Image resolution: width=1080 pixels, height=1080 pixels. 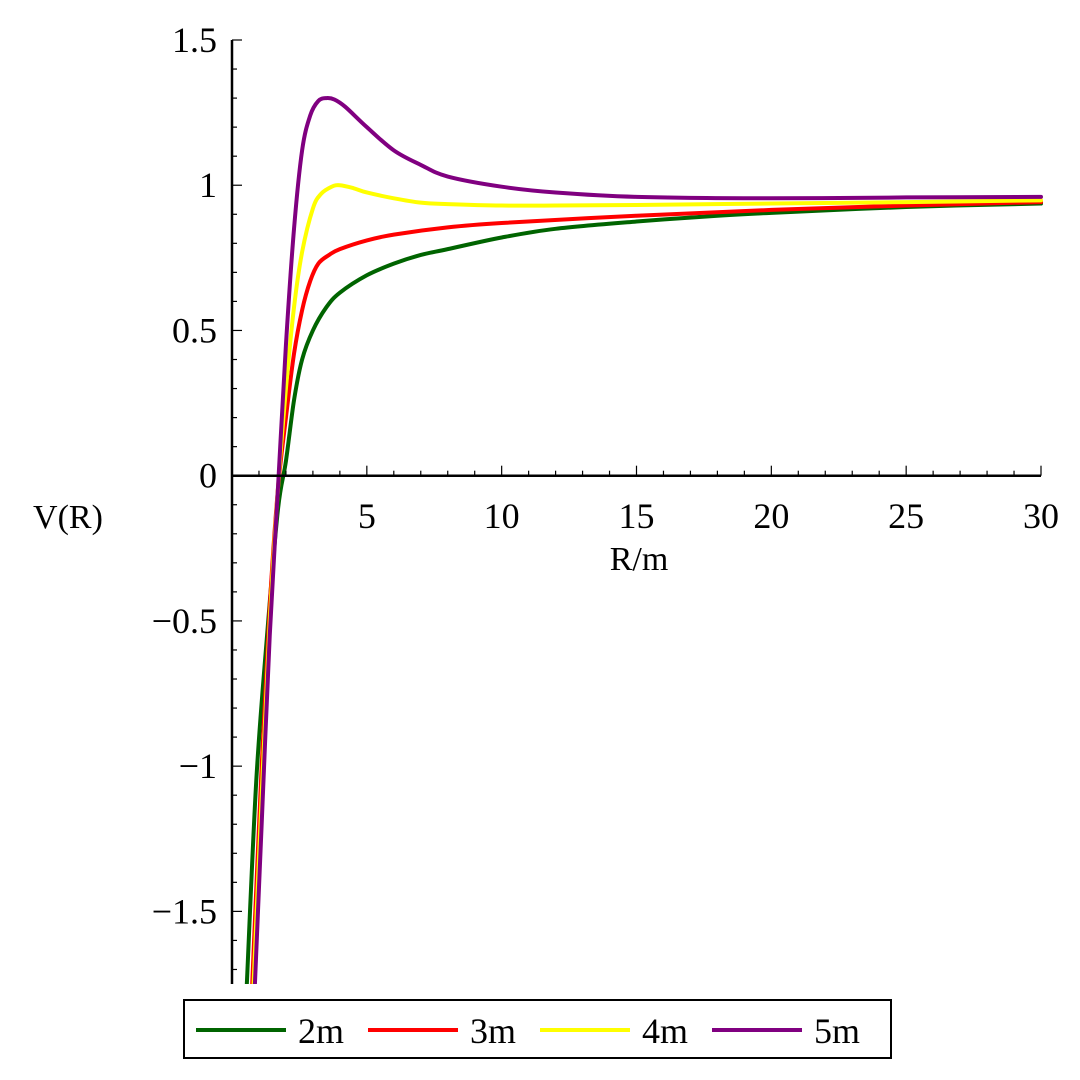 What do you see at coordinates (194, 330) in the screenshot?
I see `y-tick-label: 0.5` at bounding box center [194, 330].